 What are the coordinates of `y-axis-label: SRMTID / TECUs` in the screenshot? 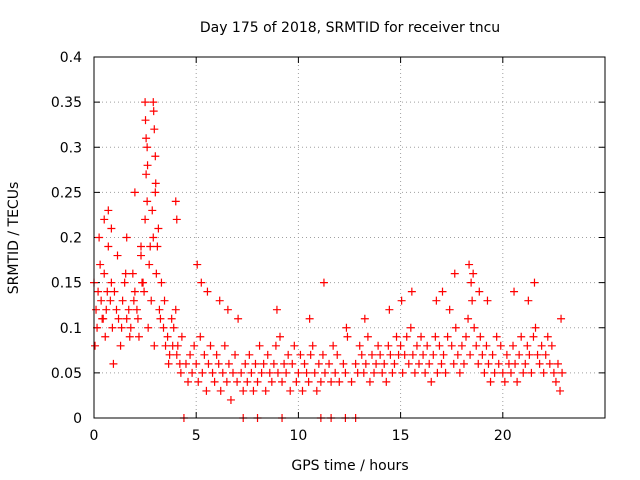 It's located at (14, 238).